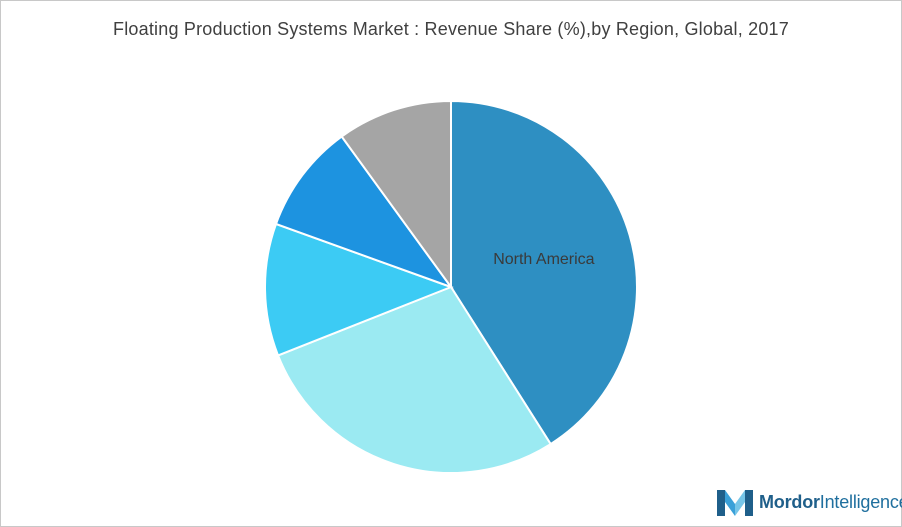 This screenshot has width=902, height=527. What do you see at coordinates (860, 501) in the screenshot?
I see `logo-word-2: Intelligence` at bounding box center [860, 501].